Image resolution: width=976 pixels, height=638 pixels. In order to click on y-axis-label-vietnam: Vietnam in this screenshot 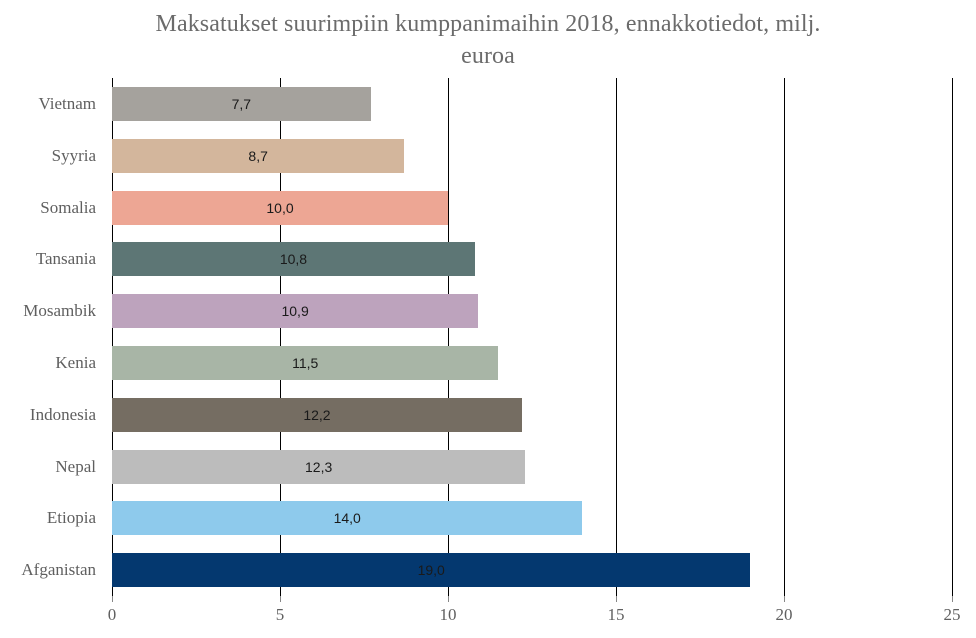, I will do `click(67, 103)`.